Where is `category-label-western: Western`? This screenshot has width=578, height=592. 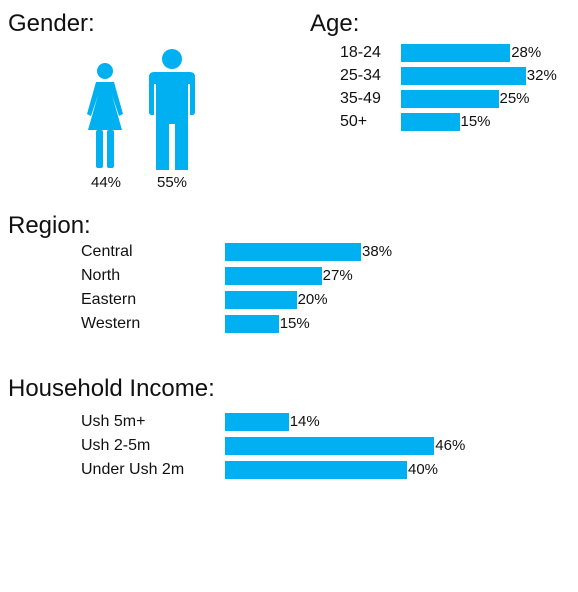 category-label-western: Western is located at coordinates (111, 323).